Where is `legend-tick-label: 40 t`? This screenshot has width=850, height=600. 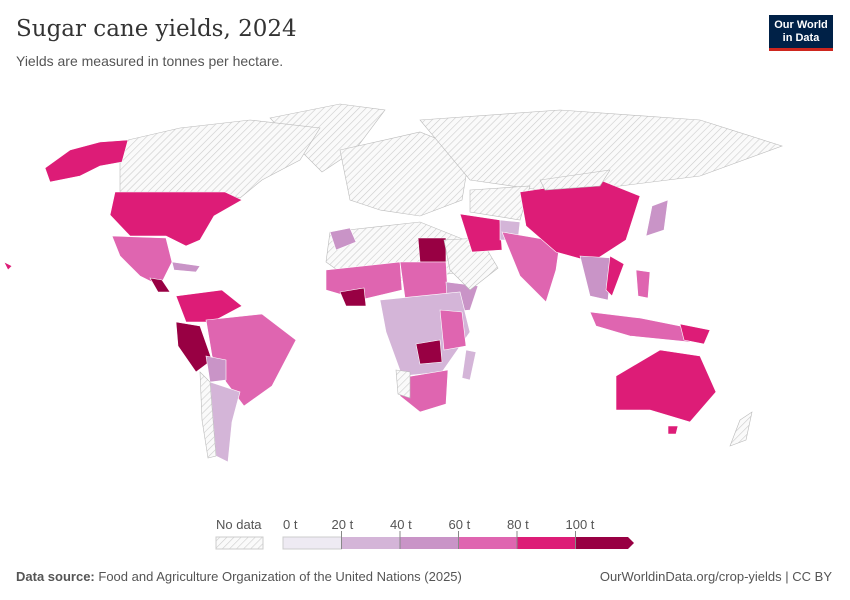 legend-tick-label: 40 t is located at coordinates (401, 524).